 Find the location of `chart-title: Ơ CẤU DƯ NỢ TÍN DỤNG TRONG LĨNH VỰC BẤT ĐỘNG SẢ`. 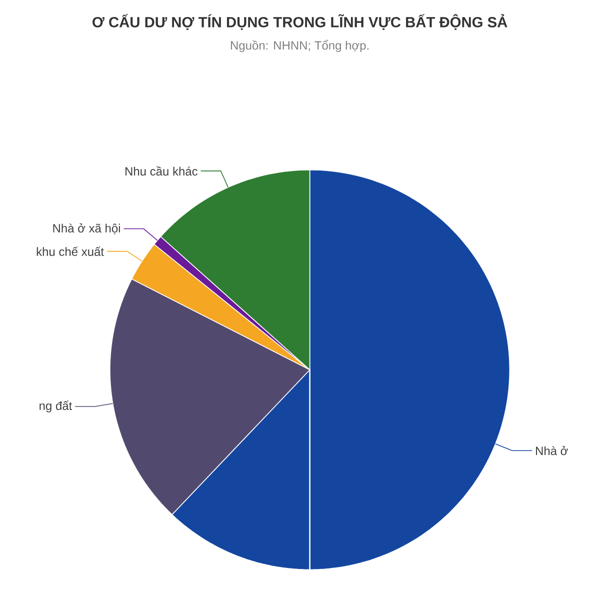

chart-title: Ơ CẤU DƯ NỢ TÍN DỤNG TRONG LĨNH VỰC BẤT ĐỘNG SẢ is located at coordinates (300, 22).